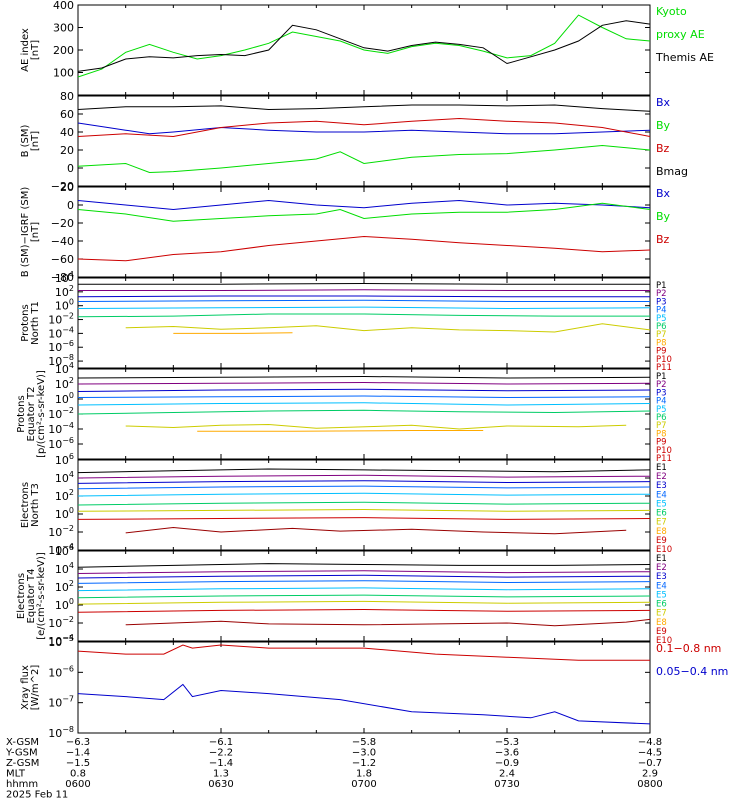 The width and height of the screenshot is (750, 800). Describe the element at coordinates (661, 302) in the screenshot. I see `legend-entry: P3` at that location.